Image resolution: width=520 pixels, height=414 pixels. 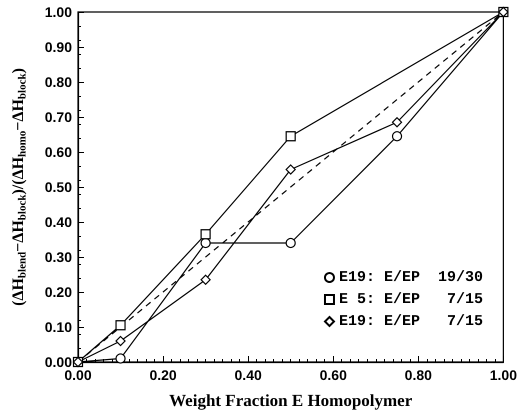 I want to click on y-tick-label: 1.00, so click(x=58, y=12).